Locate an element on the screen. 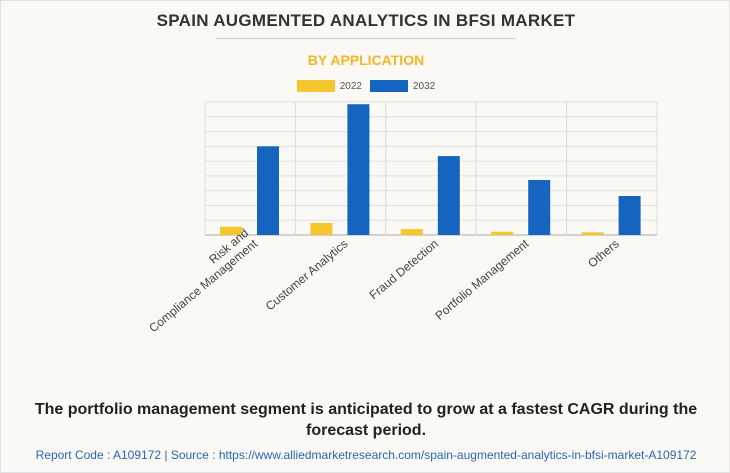  x-tick-label-line: Portfolio Management is located at coordinates (481, 279).